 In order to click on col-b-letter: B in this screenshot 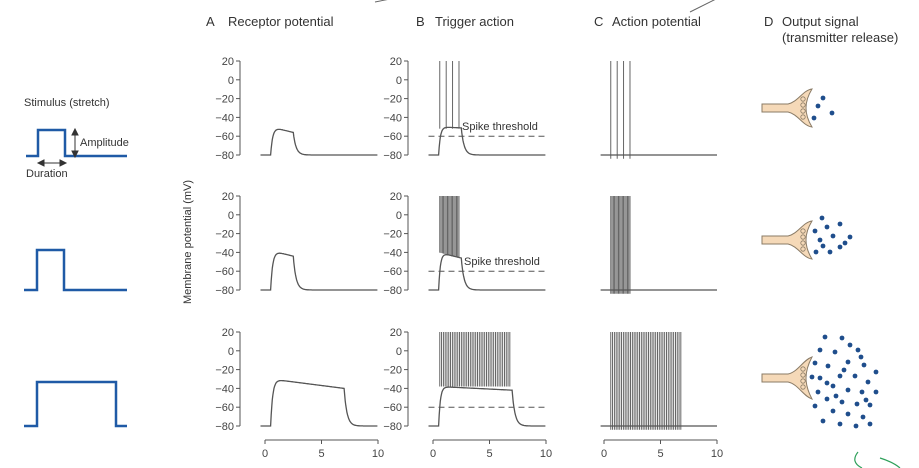, I will do `click(420, 21)`.